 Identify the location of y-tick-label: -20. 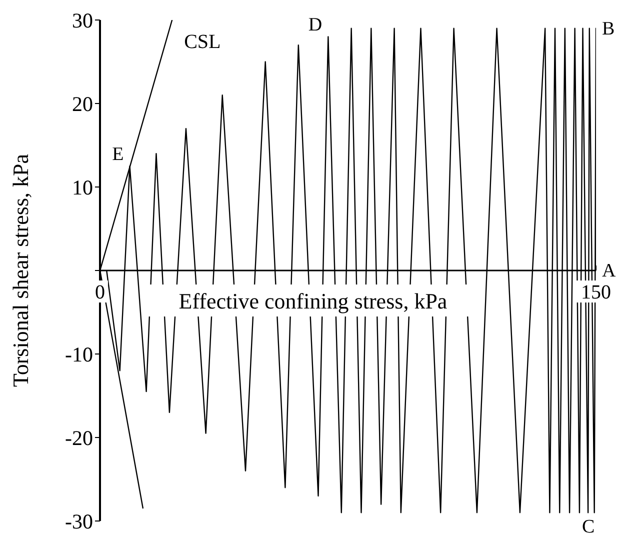
(79, 438).